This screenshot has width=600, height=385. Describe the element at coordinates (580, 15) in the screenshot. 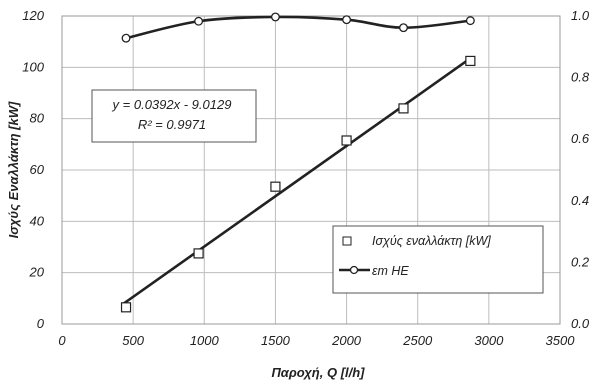

I see `y-right-tick-label: 1.0` at that location.